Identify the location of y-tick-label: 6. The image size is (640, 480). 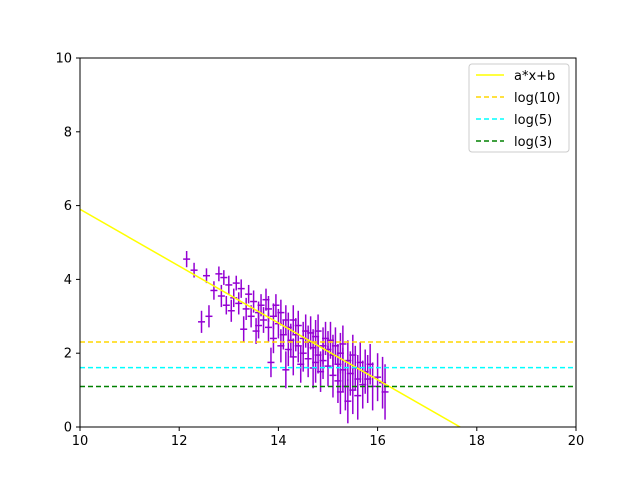
(68, 206).